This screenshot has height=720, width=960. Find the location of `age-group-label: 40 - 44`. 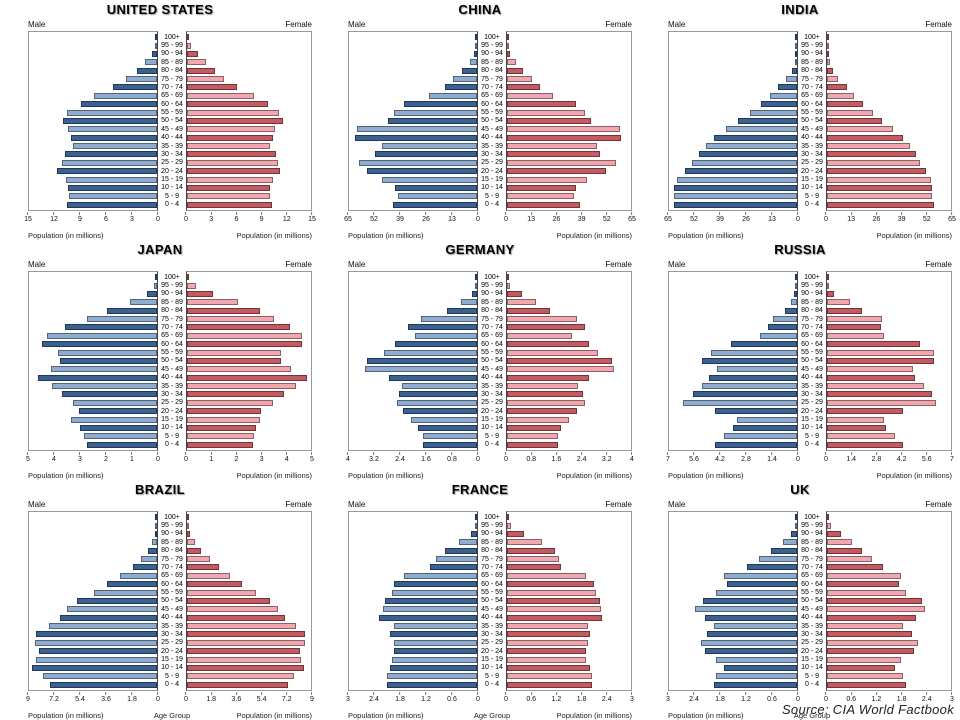

age-group-label: 40 - 44 is located at coordinates (812, 378).